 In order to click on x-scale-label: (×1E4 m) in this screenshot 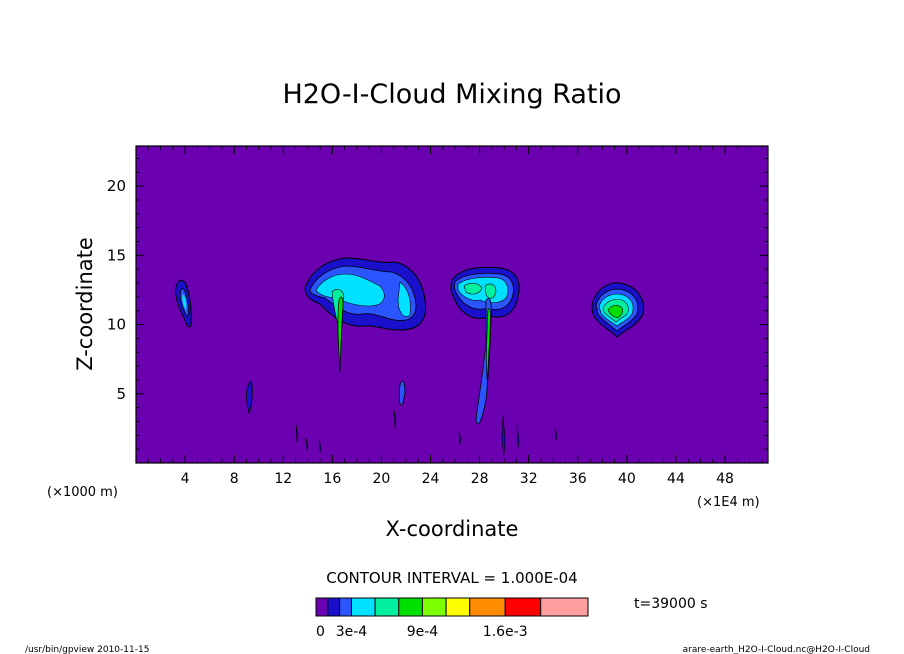, I will do `click(728, 502)`.